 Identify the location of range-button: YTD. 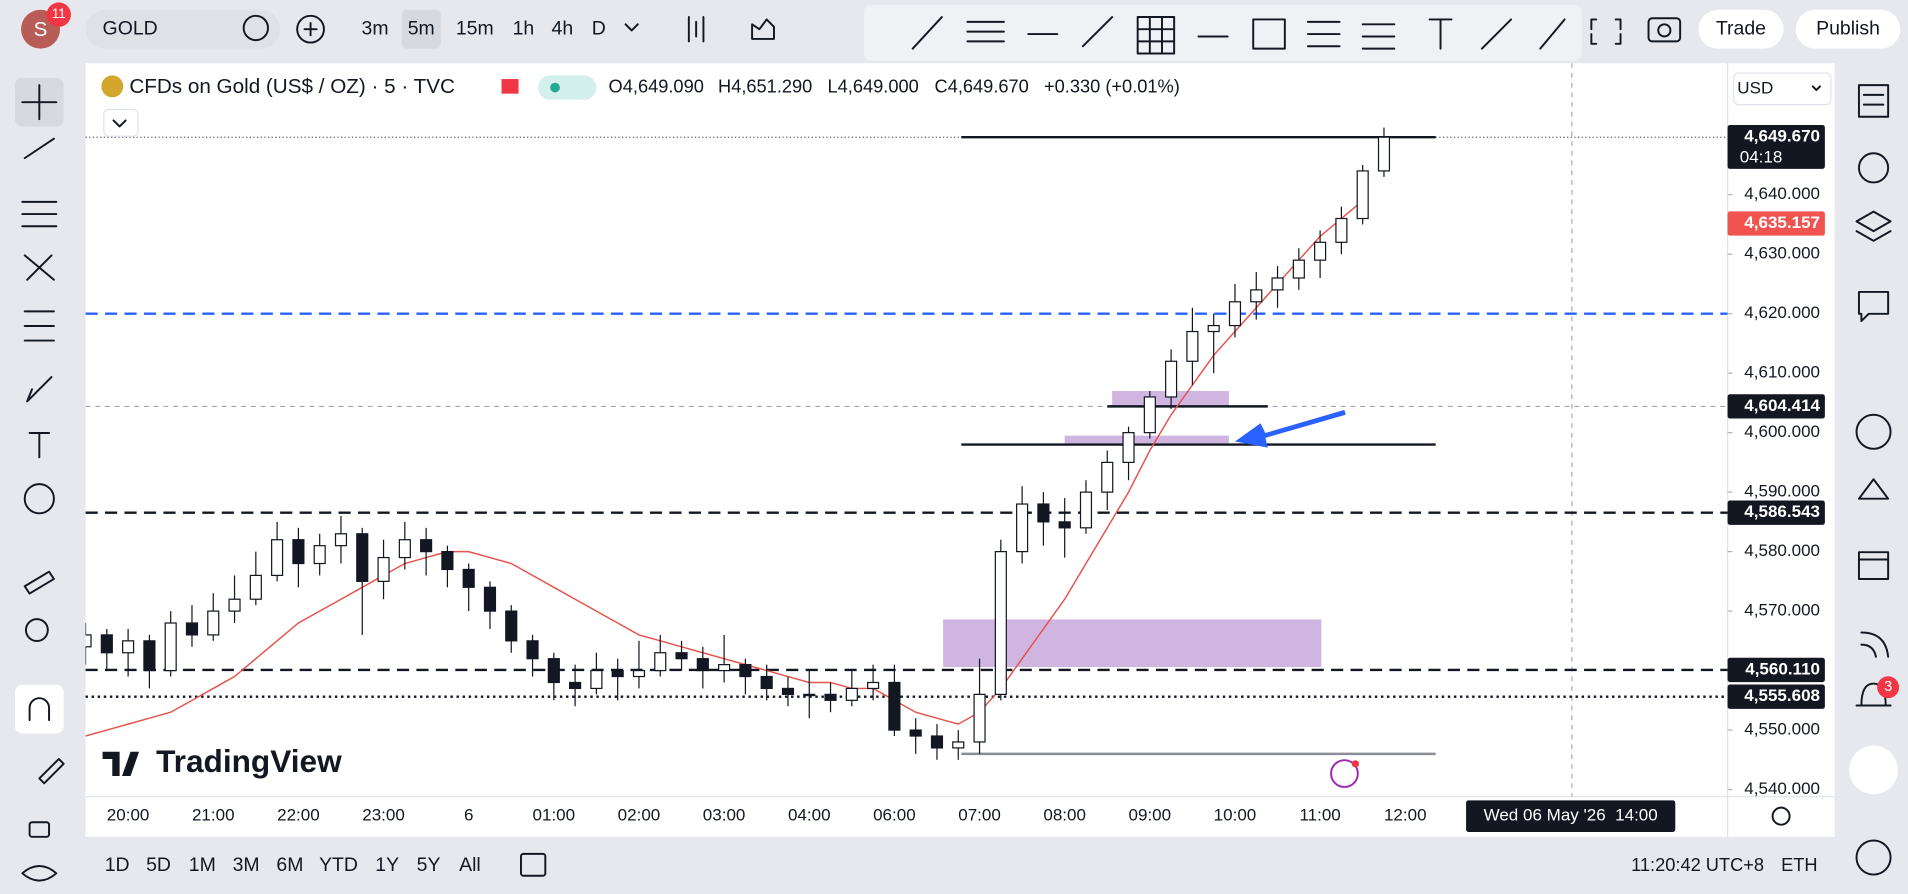
(338, 865).